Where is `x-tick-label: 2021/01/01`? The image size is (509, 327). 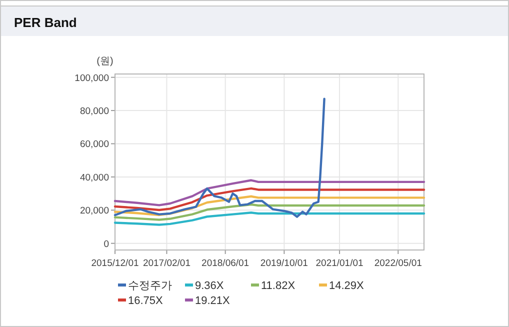 x-tick-label: 2021/01/01 is located at coordinates (340, 263).